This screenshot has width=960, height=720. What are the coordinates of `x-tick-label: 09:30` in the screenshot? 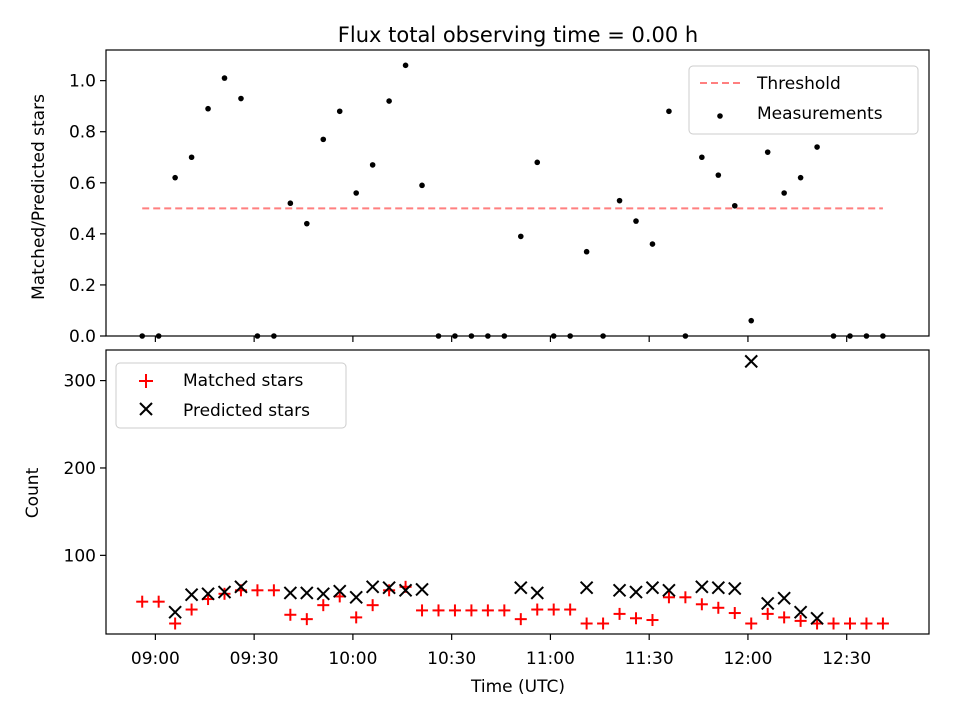 It's located at (254, 659).